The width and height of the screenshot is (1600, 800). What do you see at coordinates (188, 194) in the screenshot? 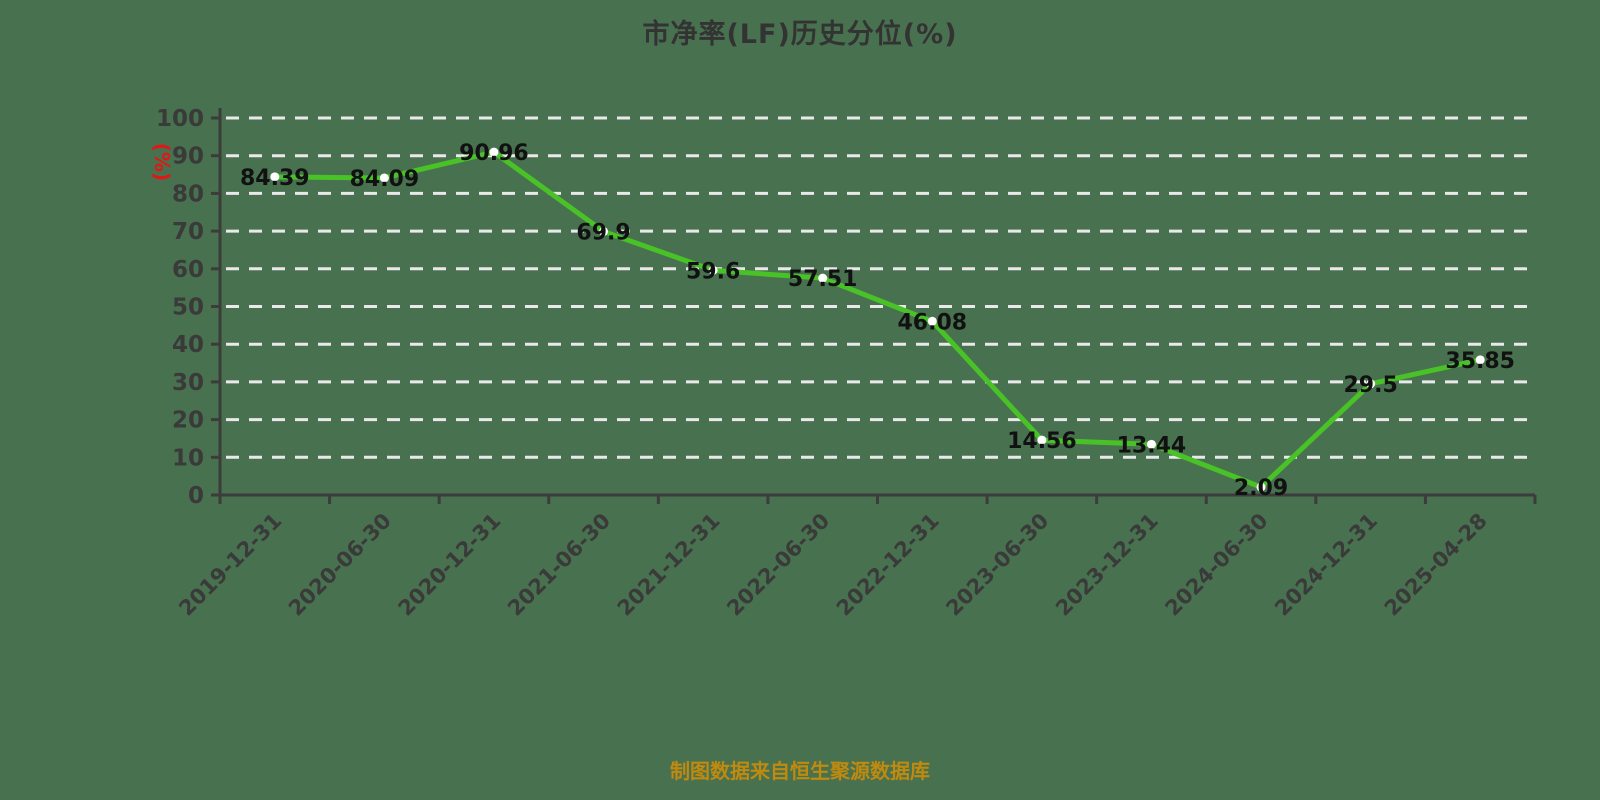
I see `y-tick-label: 80` at bounding box center [188, 194].